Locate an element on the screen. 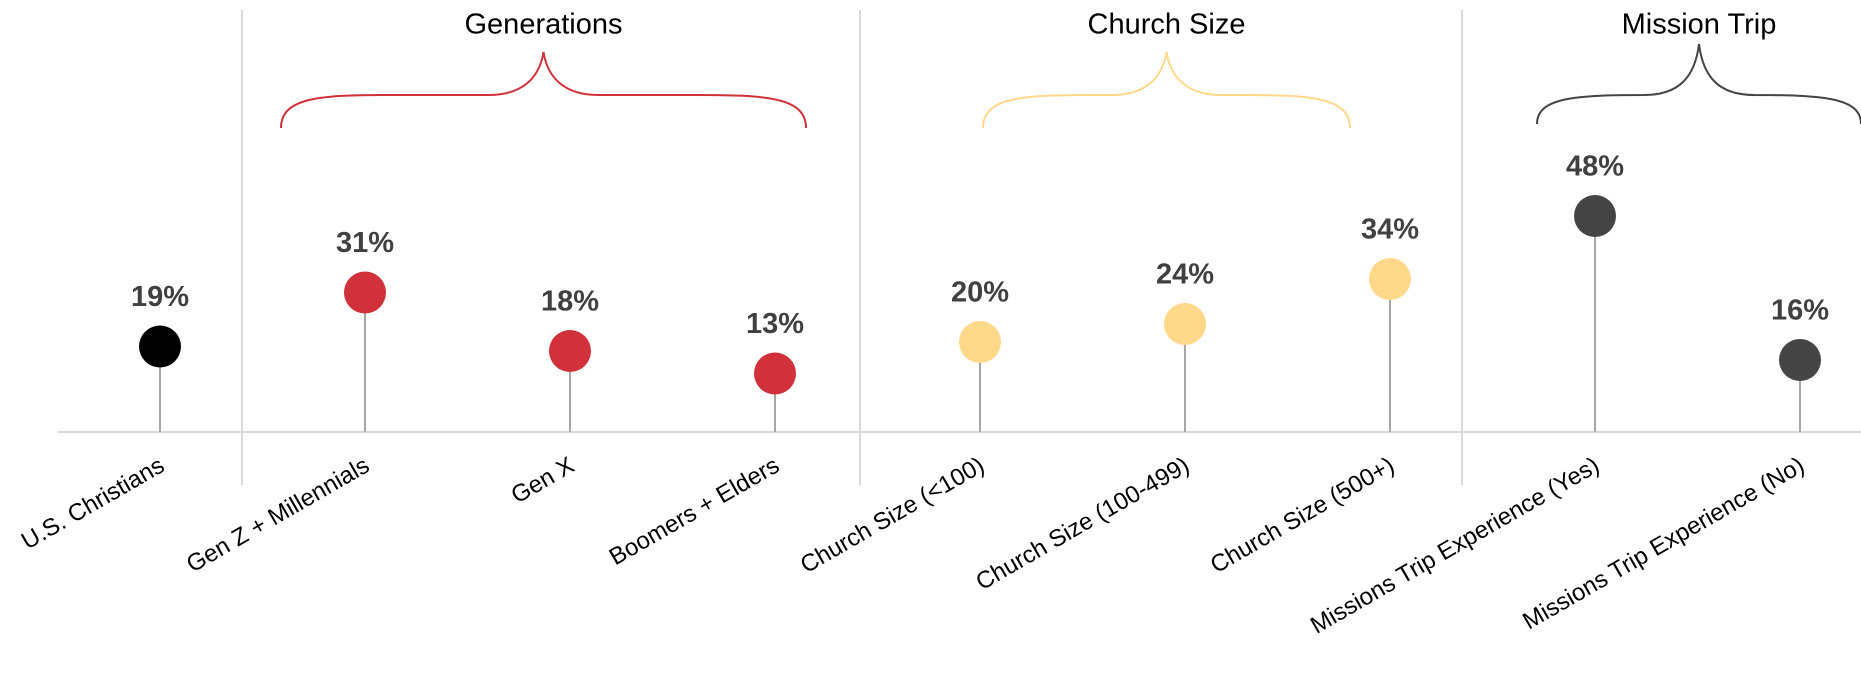 This screenshot has width=1861, height=676. value-label-church-size-500: 34% is located at coordinates (1390, 230).